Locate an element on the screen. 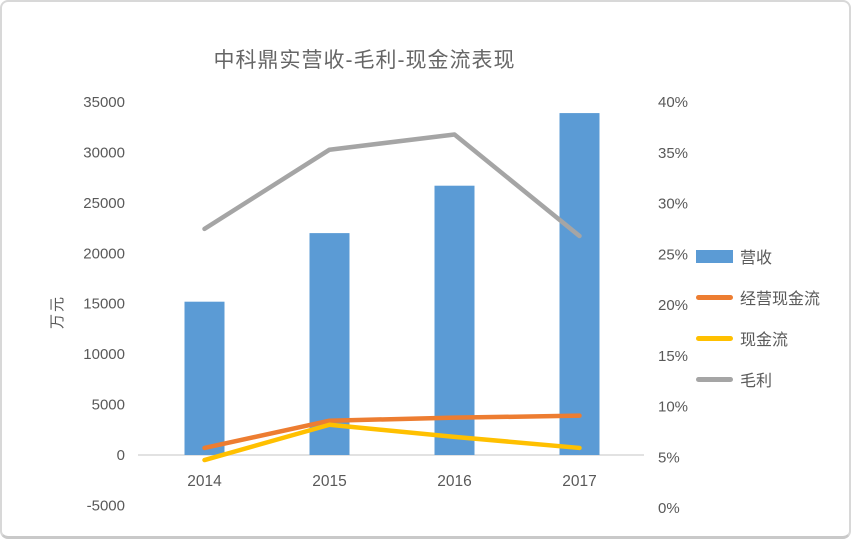 This screenshot has height=539, width=851. legend-item-gross-margin: 毛利 is located at coordinates (758, 379).